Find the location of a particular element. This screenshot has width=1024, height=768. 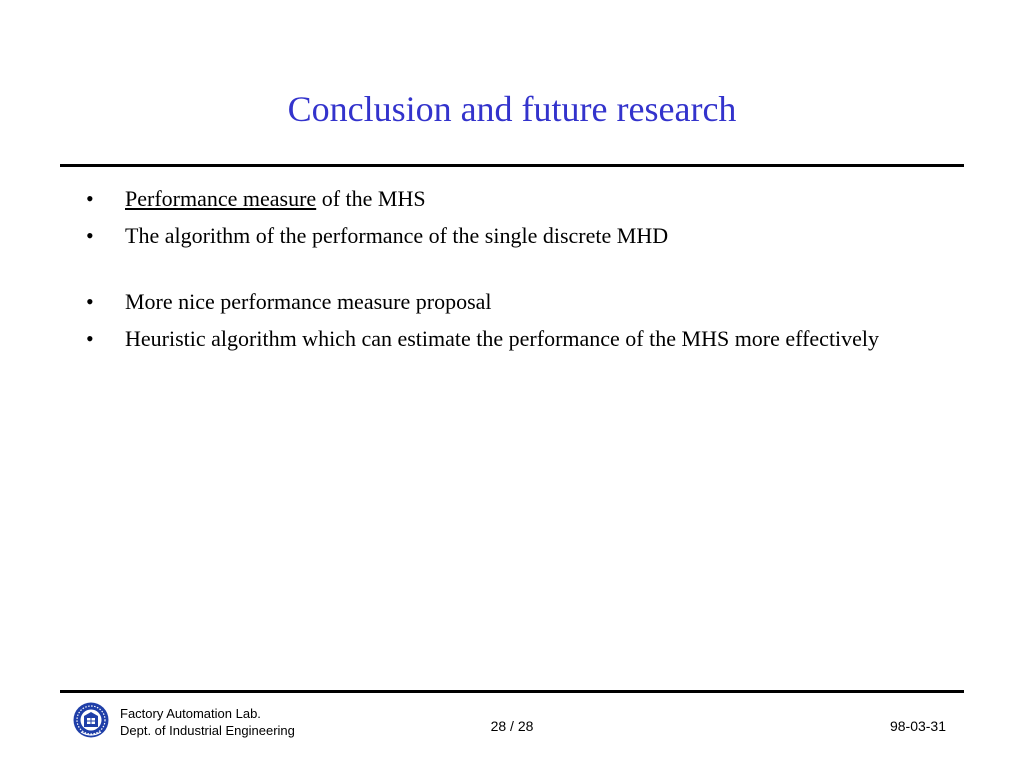

title-divider is located at coordinates (512, 165).